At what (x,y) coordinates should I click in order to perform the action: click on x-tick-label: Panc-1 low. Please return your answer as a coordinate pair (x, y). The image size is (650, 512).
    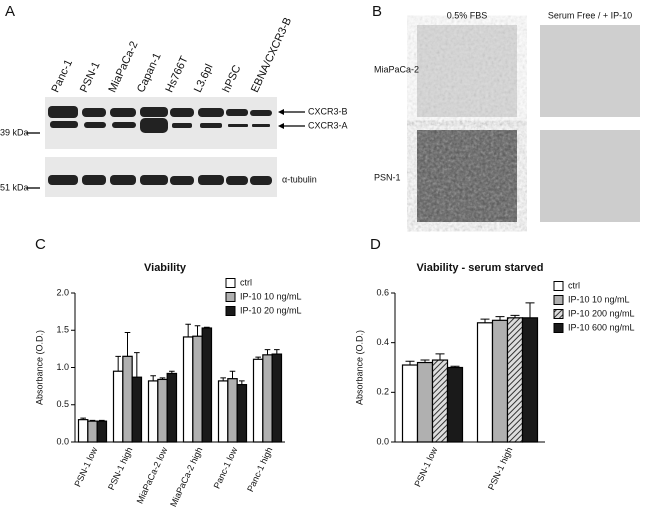
    Looking at the image, I should click on (226, 467).